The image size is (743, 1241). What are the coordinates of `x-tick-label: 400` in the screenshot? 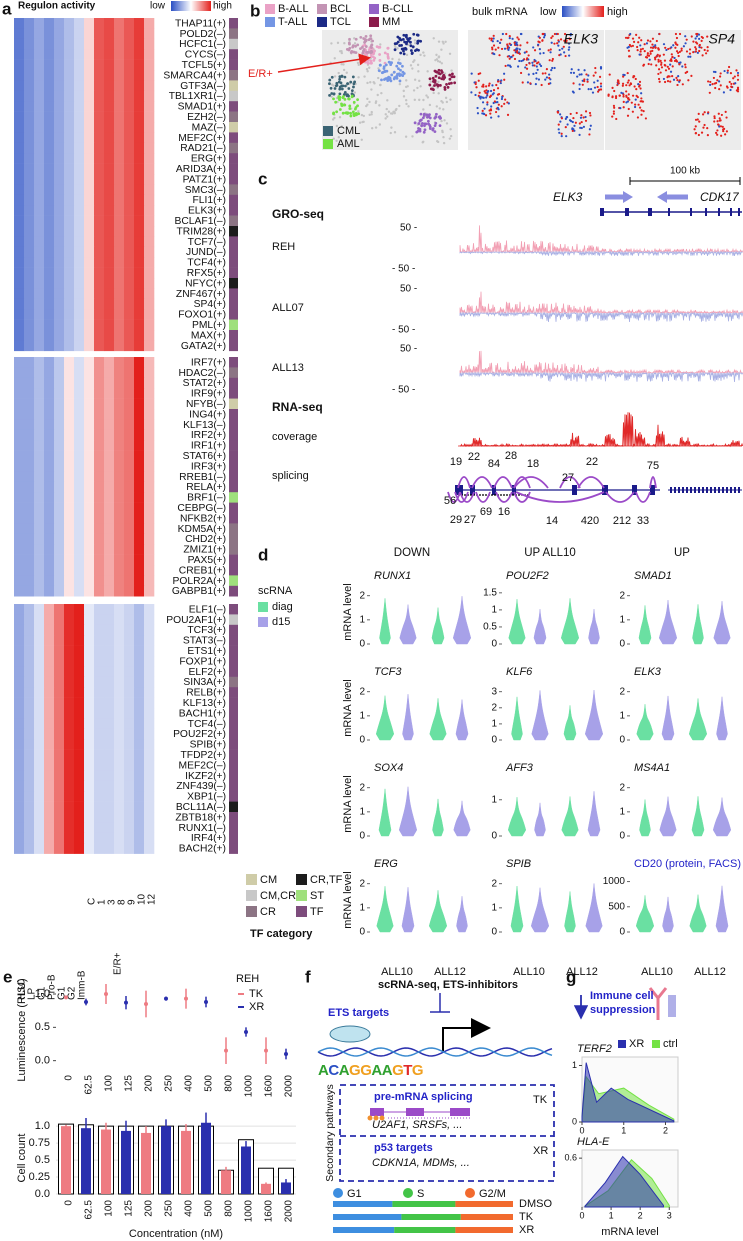 It's located at (189, 1208).